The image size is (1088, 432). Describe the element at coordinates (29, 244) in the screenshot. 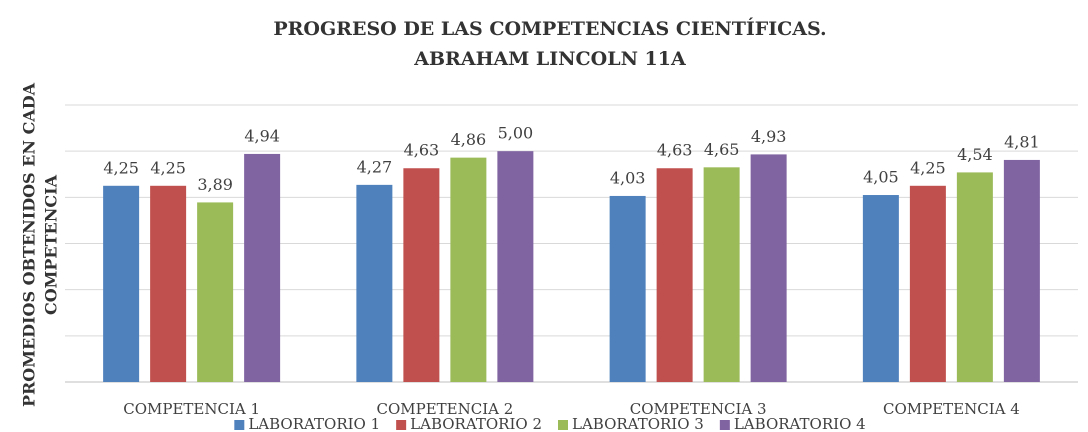

I see `y-axis-label: PROMEDIOS OBTENIDOS EN CADA` at that location.